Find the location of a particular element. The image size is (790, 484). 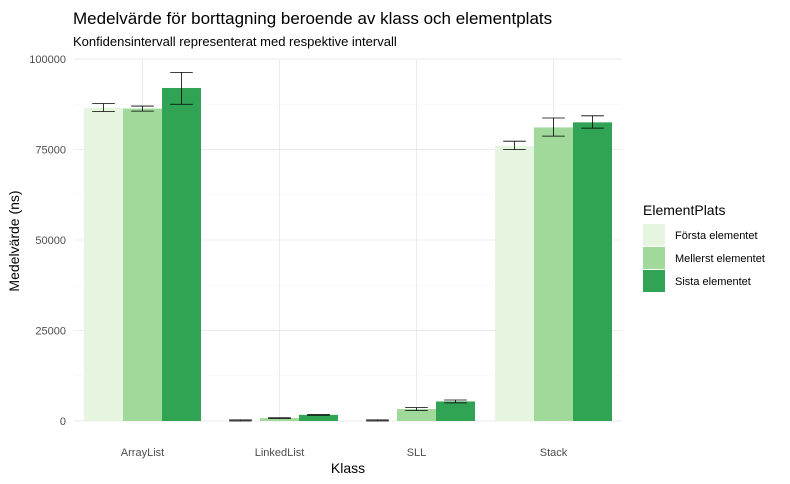

x-tick-label: LinkedList is located at coordinates (280, 453).